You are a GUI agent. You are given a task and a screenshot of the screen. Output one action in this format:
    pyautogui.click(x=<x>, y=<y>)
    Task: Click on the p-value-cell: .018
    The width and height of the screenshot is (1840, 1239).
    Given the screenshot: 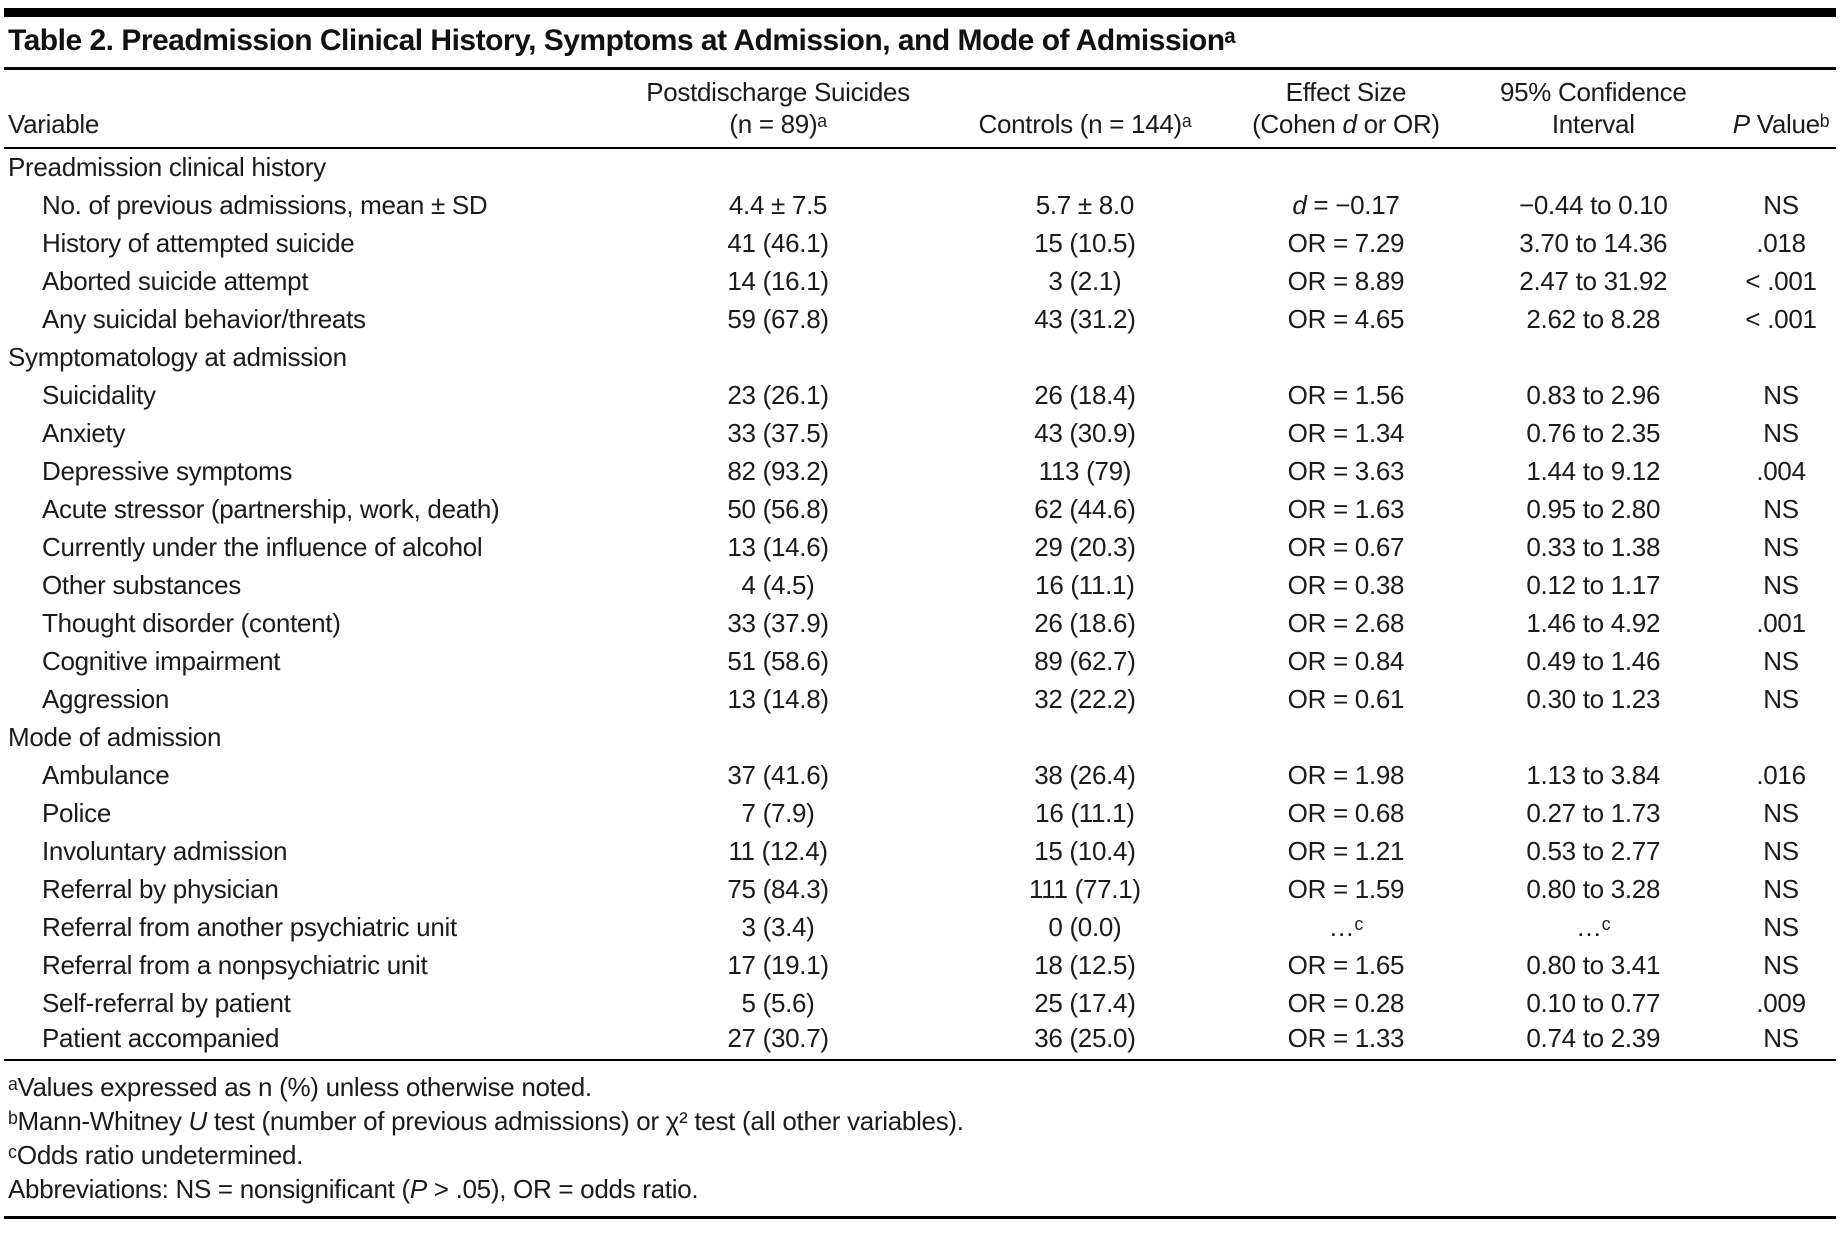 What is the action you would take?
    pyautogui.click(x=1781, y=242)
    